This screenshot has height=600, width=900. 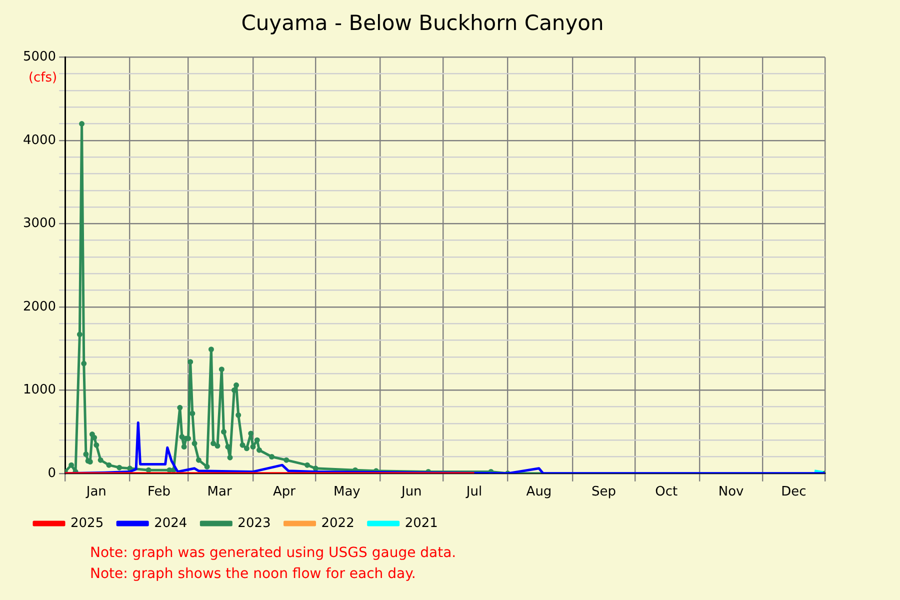 I want to click on y-tick-label: 2000, so click(x=39, y=306).